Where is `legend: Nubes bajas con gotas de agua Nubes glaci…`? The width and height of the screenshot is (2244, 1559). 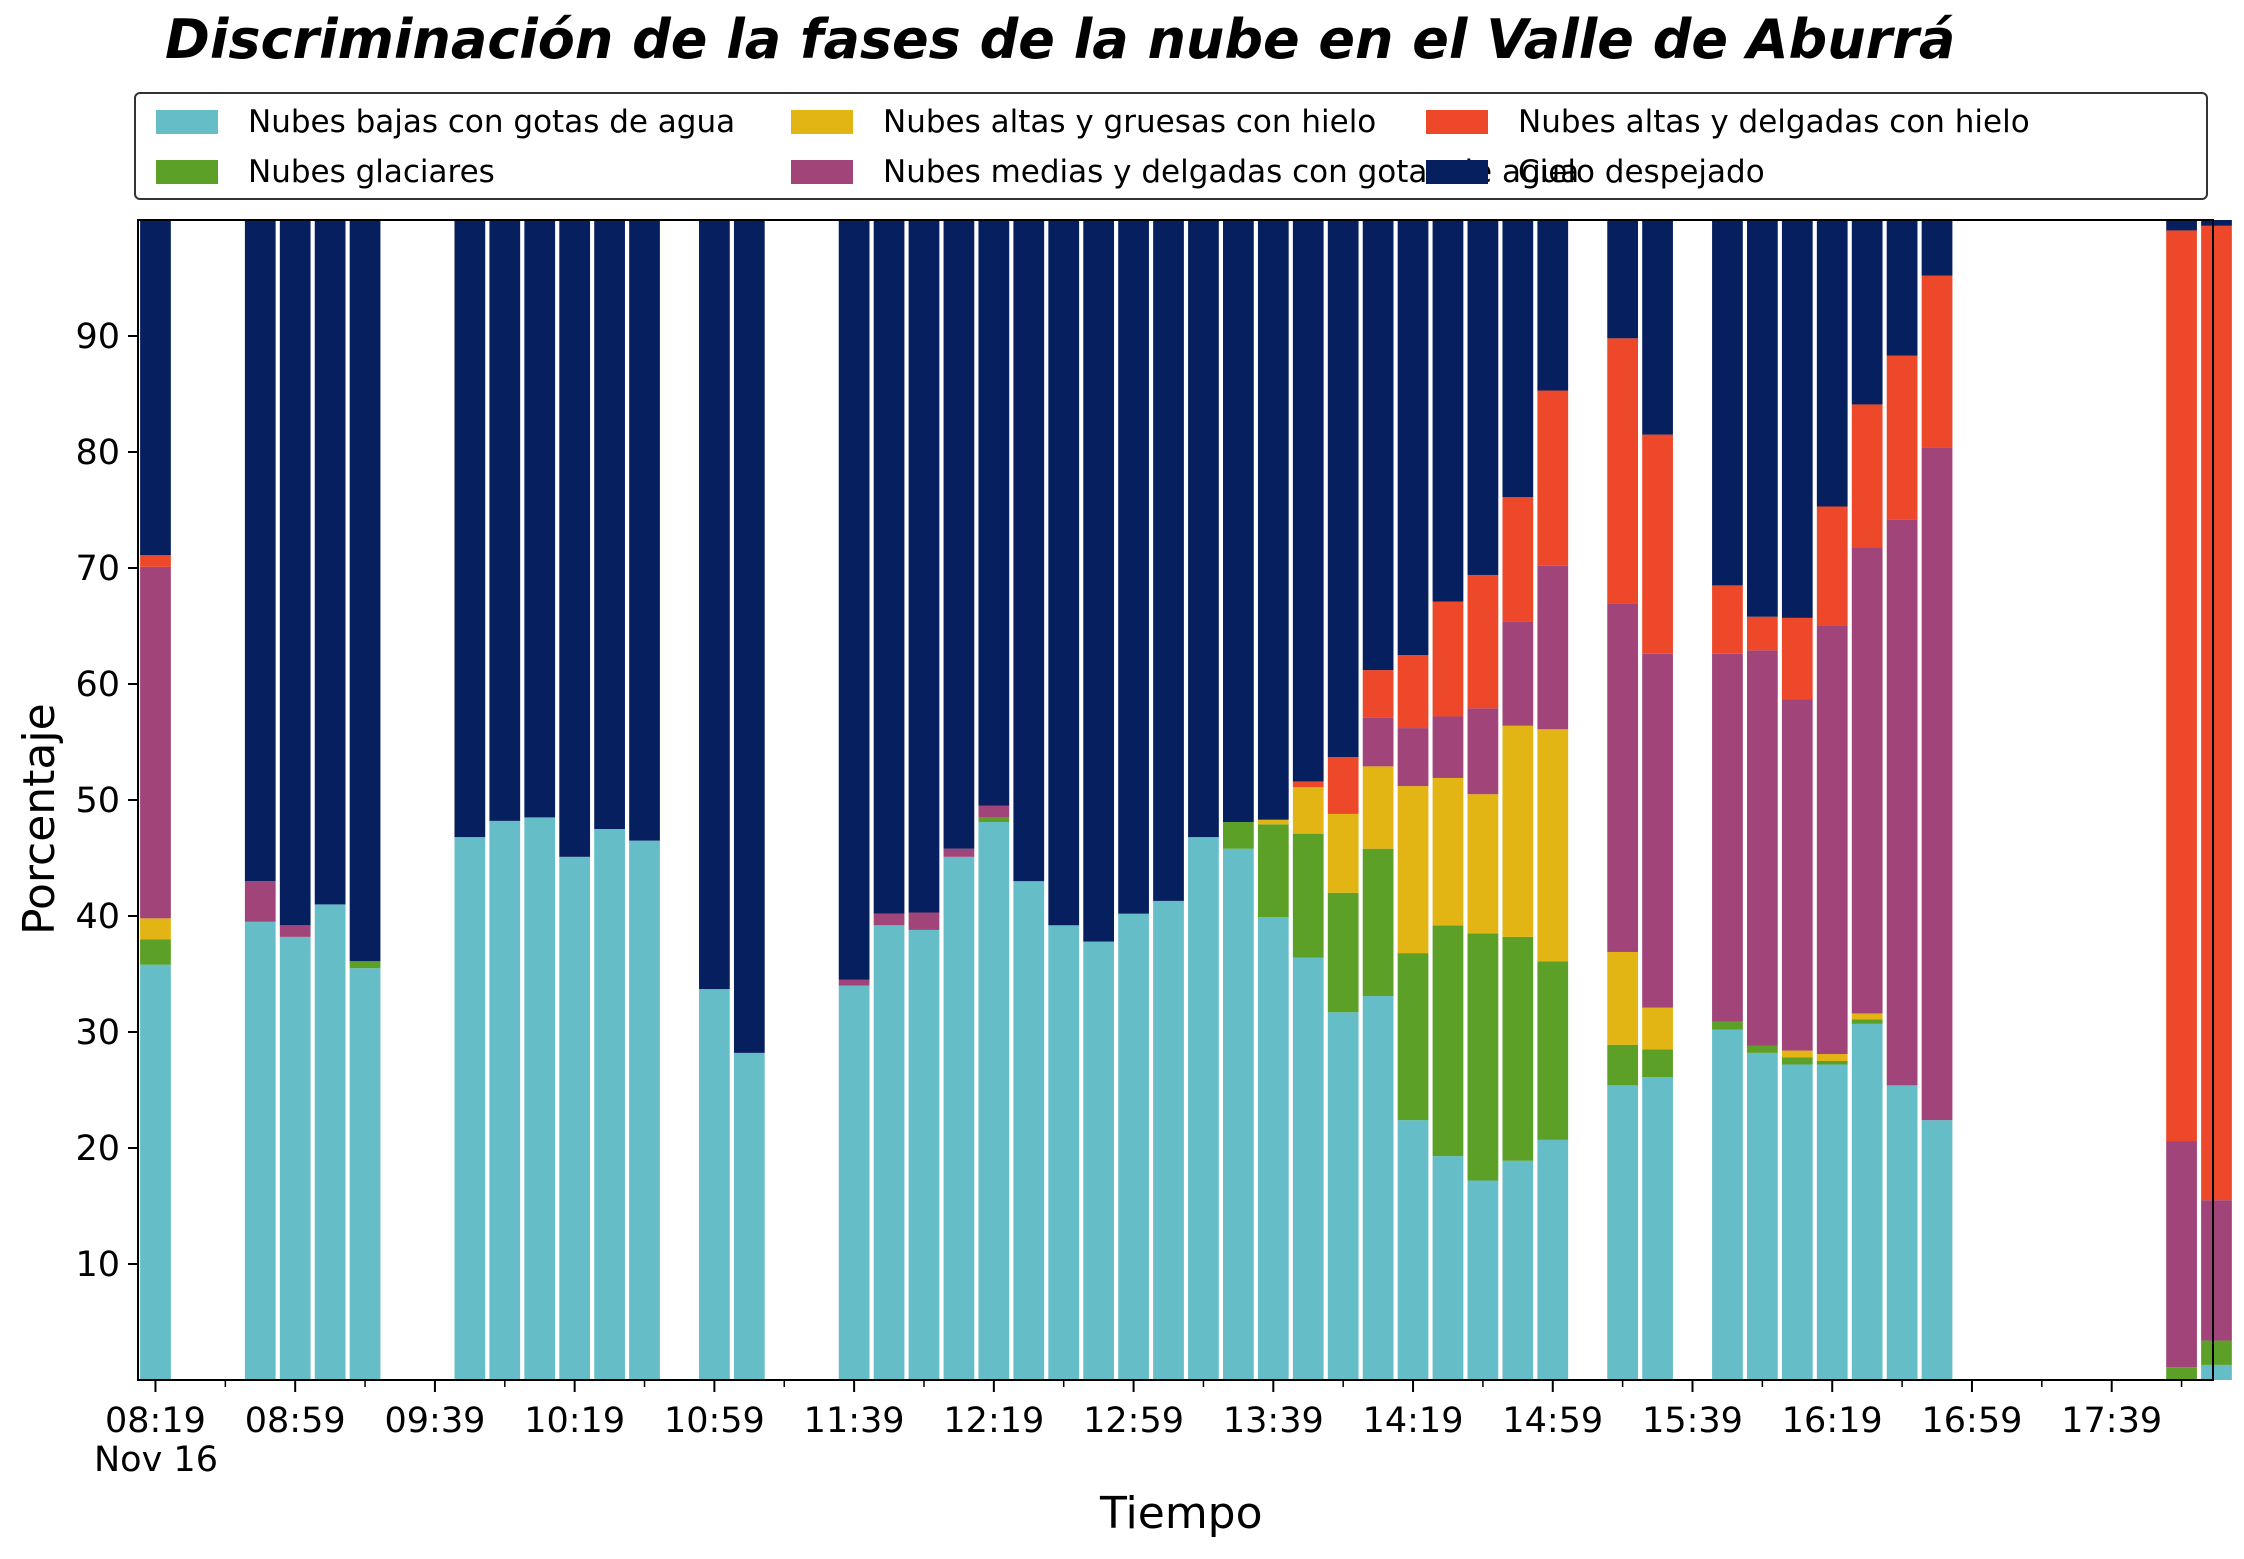 legend: Nubes bajas con gotas de agua Nubes glaci… is located at coordinates (1171, 146).